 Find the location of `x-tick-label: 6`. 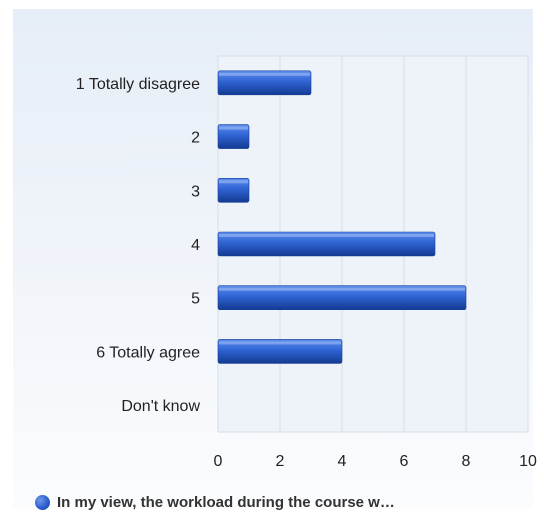

x-tick-label: 6 is located at coordinates (404, 461).